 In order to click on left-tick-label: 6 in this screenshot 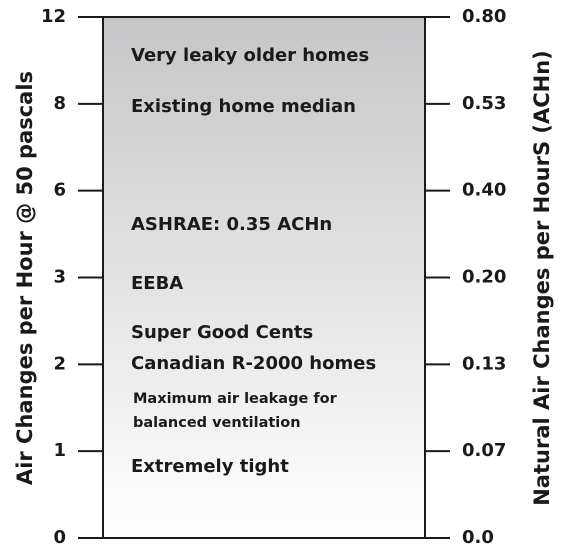, I will do `click(59, 190)`.